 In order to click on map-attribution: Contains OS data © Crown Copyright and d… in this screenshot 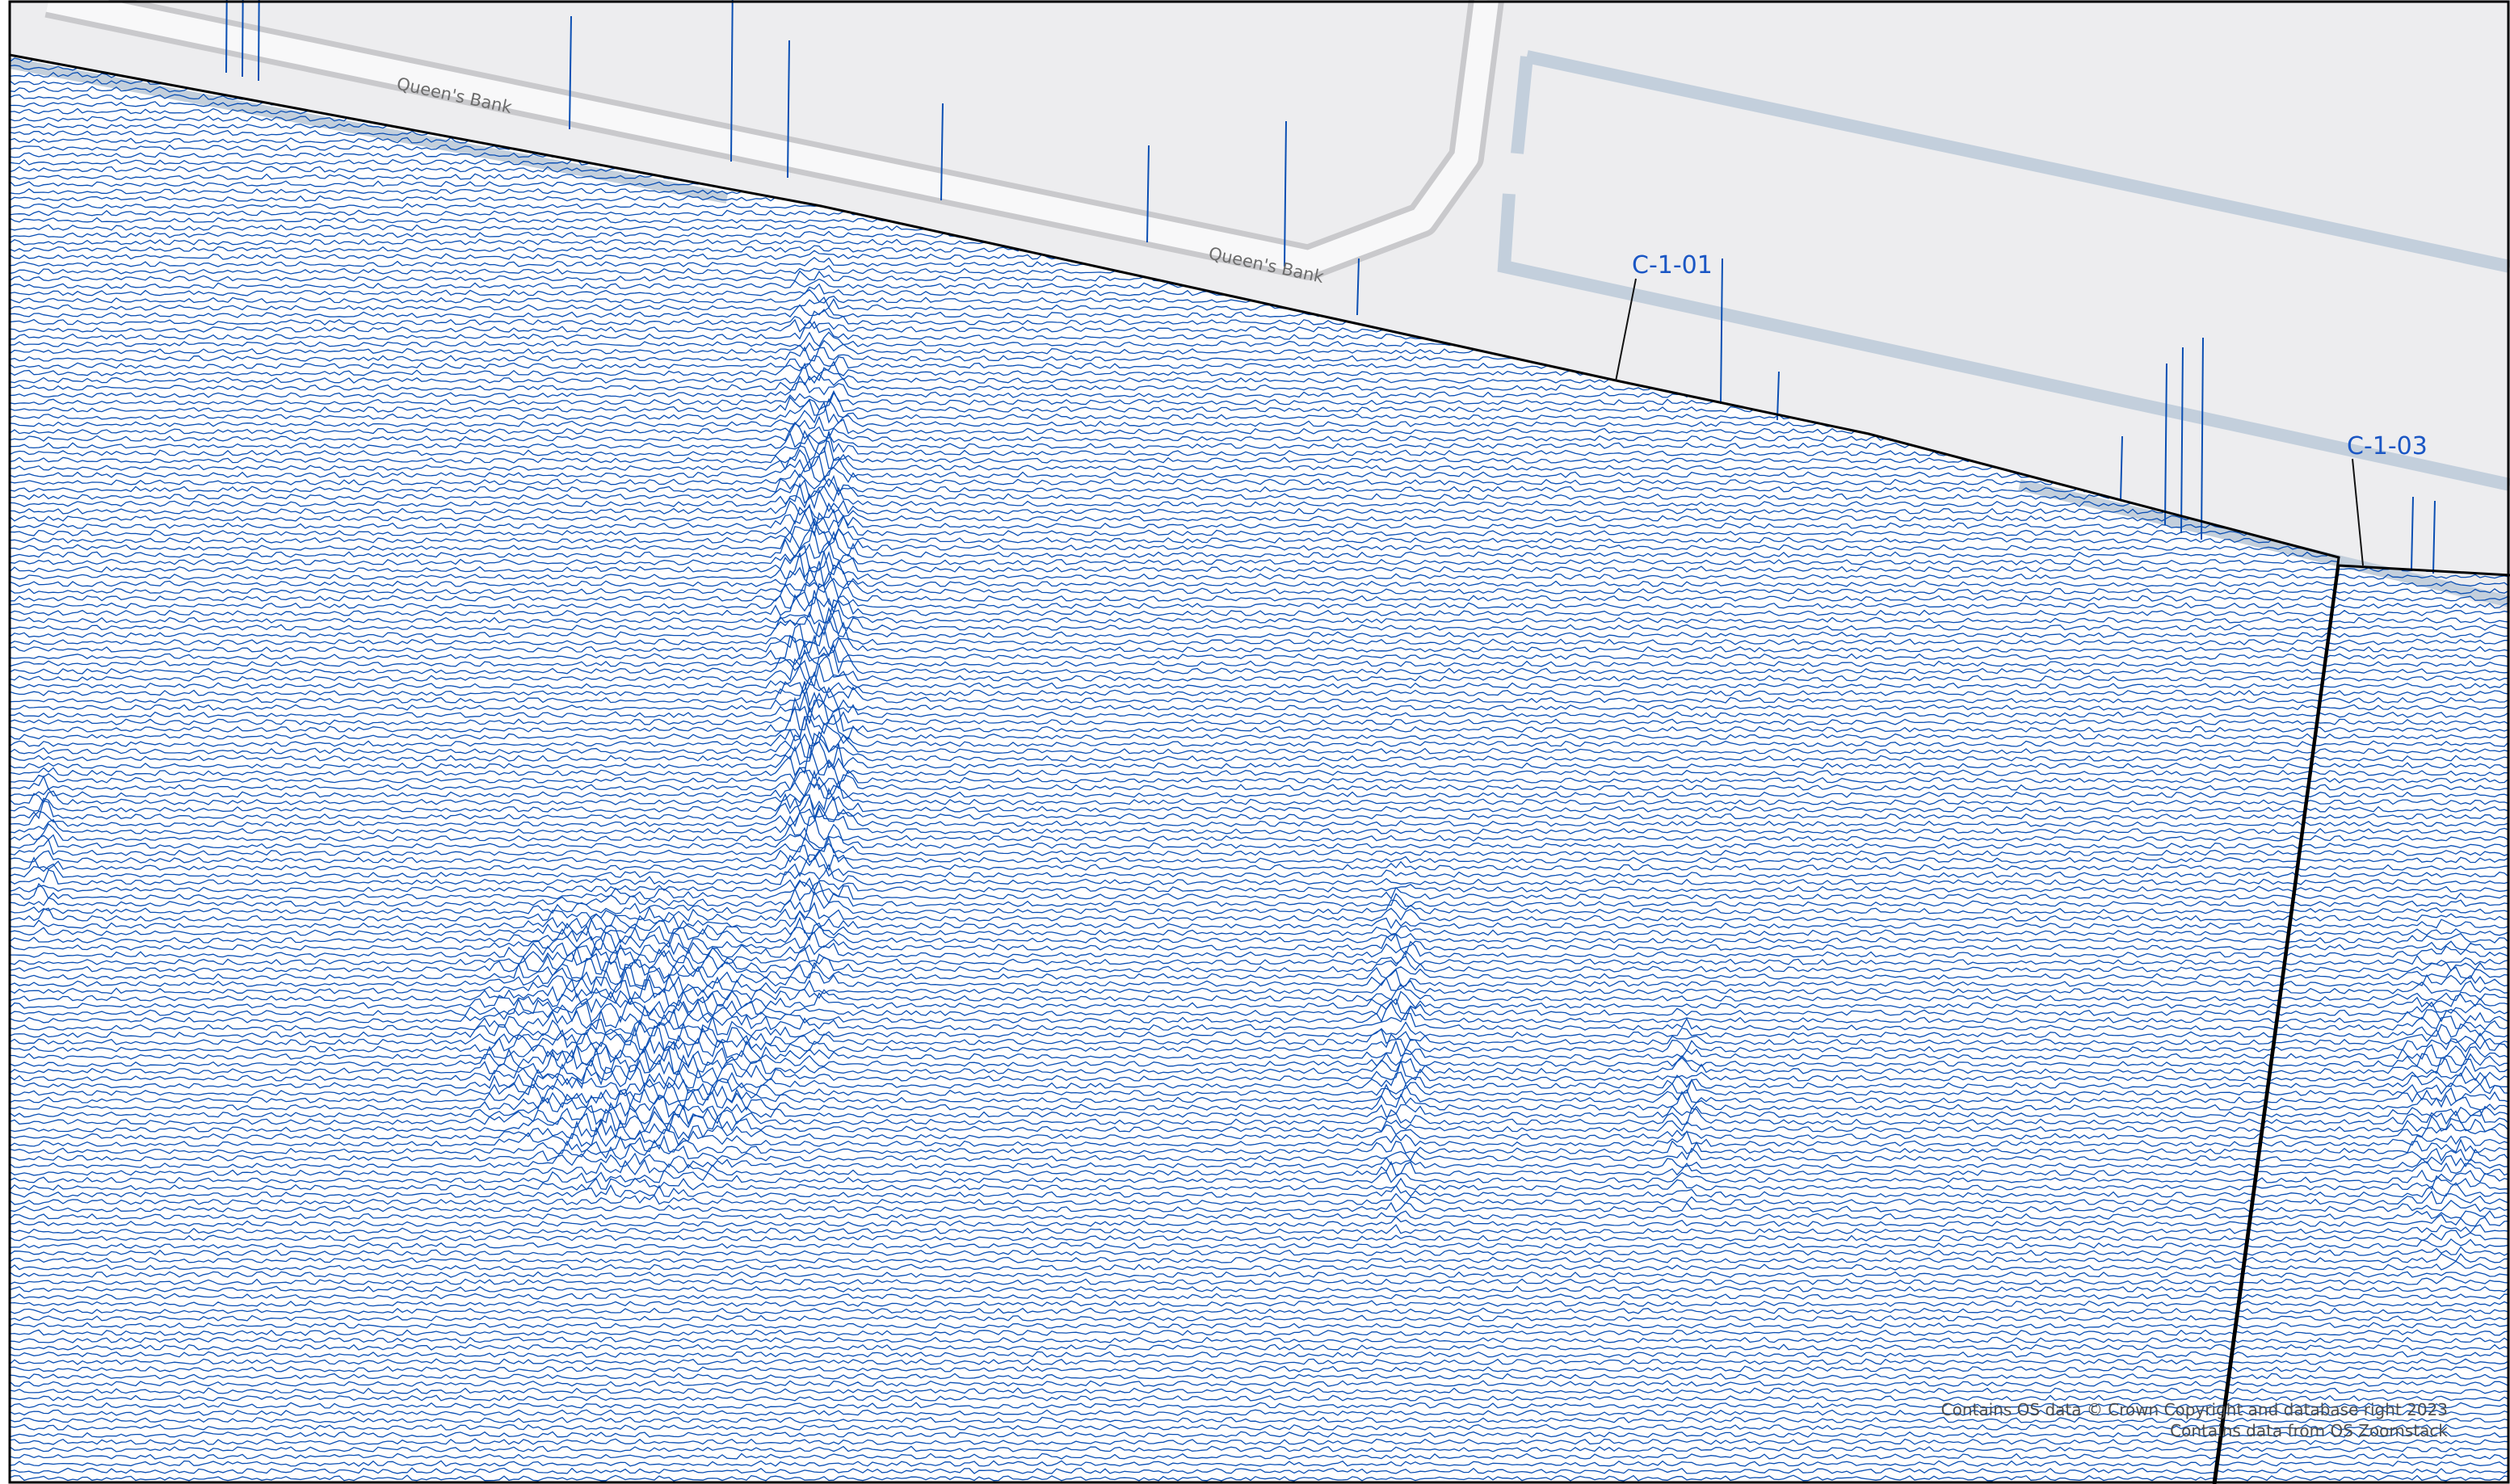, I will do `click(2195, 1420)`.